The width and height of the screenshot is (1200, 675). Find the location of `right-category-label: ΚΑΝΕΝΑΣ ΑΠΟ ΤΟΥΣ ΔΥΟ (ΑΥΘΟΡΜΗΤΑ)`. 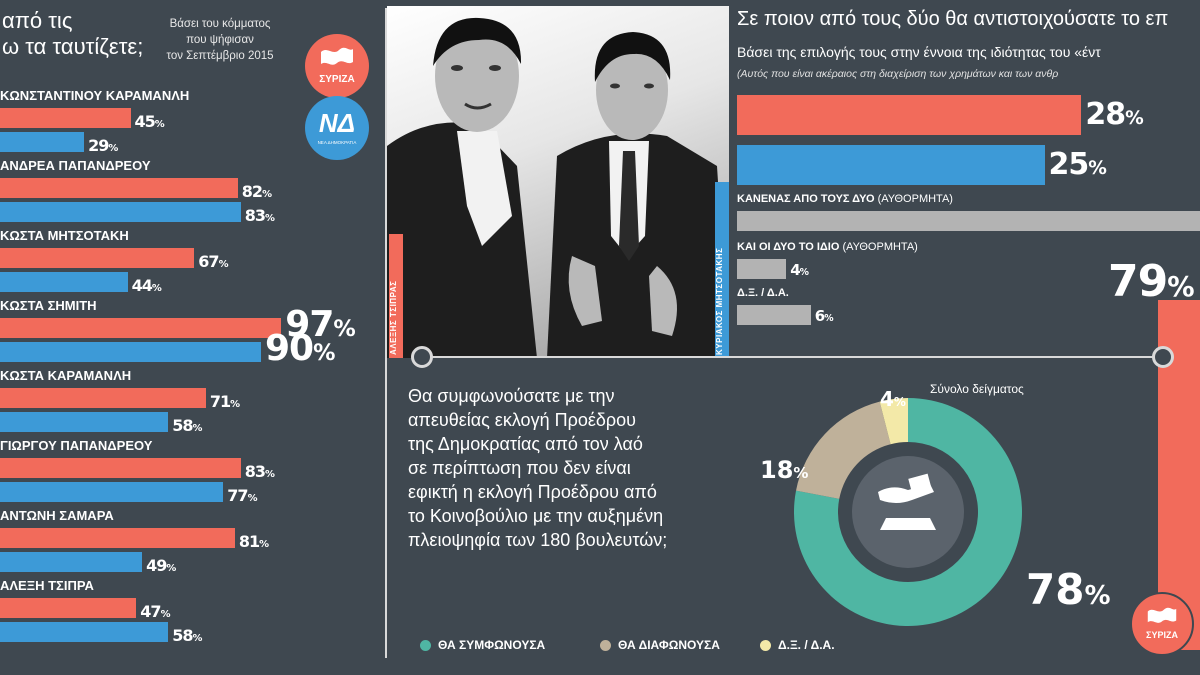

right-category-label: ΚΑΝΕΝΑΣ ΑΠΟ ΤΟΥΣ ΔΥΟ (ΑΥΘΟΡΜΗΤΑ) is located at coordinates (845, 199).